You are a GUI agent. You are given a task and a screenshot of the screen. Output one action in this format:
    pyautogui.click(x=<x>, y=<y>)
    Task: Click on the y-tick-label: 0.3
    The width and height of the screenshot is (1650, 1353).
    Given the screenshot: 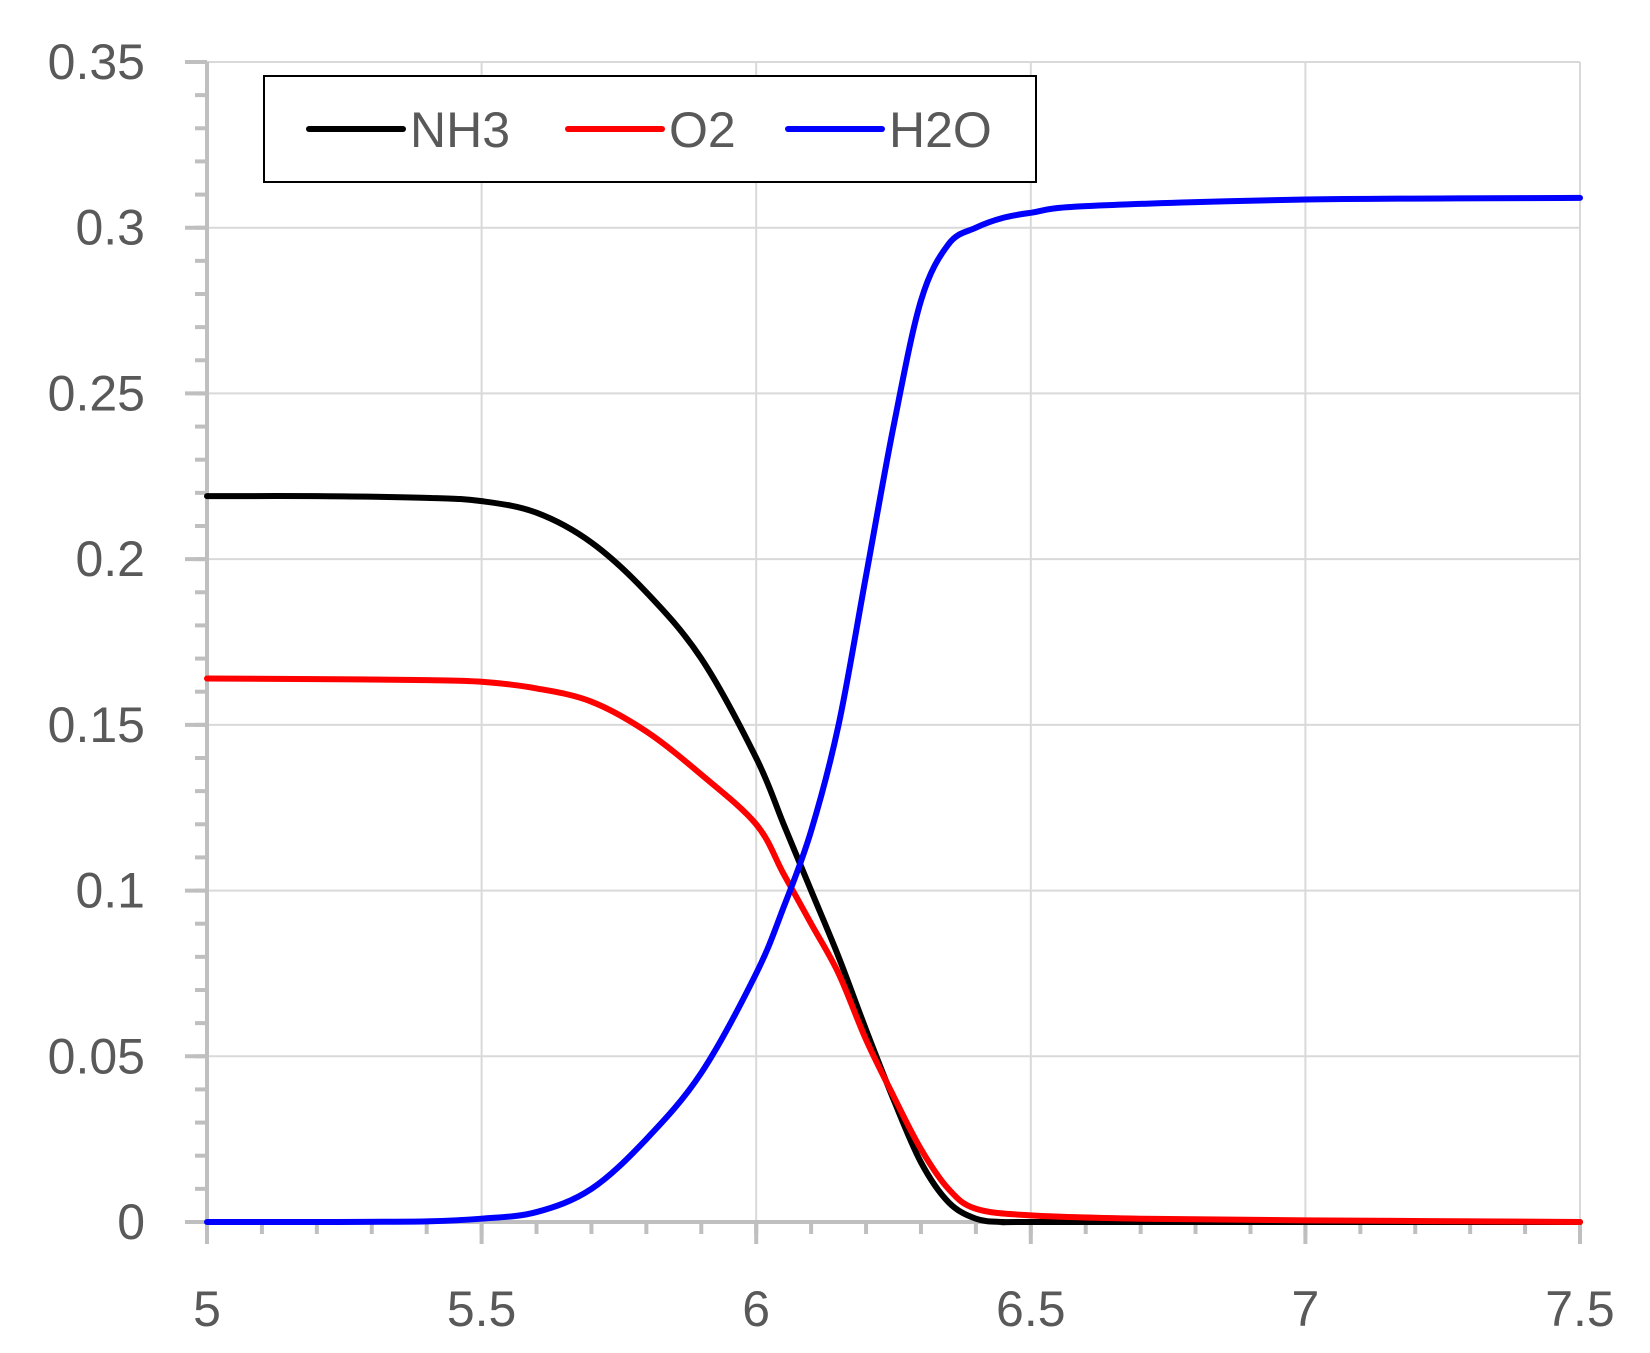 What is the action you would take?
    pyautogui.click(x=110, y=228)
    